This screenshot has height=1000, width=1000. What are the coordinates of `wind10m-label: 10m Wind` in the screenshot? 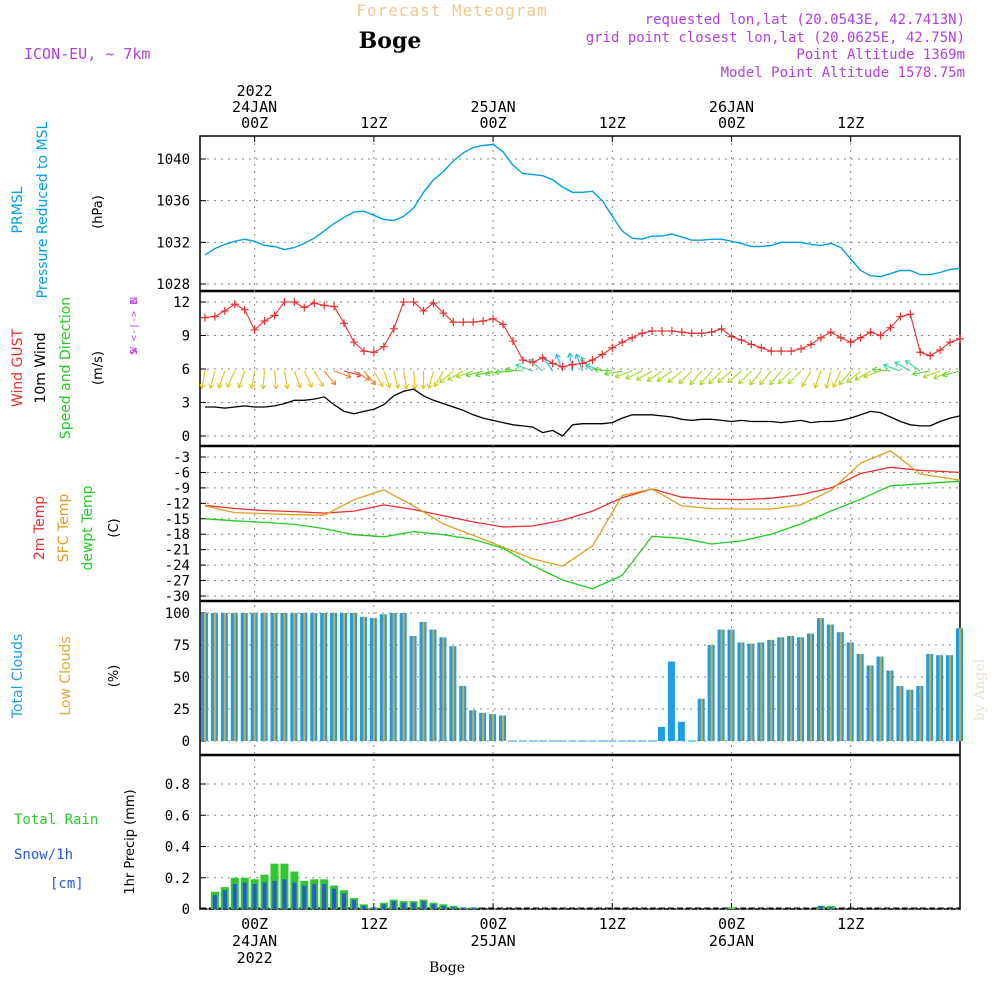 It's located at (41, 367).